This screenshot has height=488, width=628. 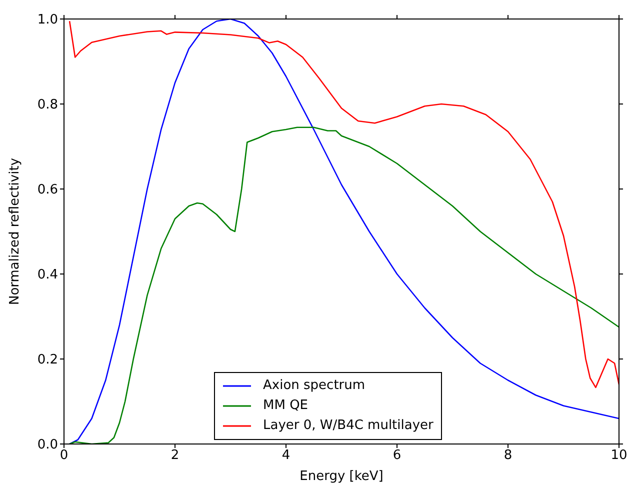 What do you see at coordinates (397, 456) in the screenshot?
I see `x-tick-label: 6` at bounding box center [397, 456].